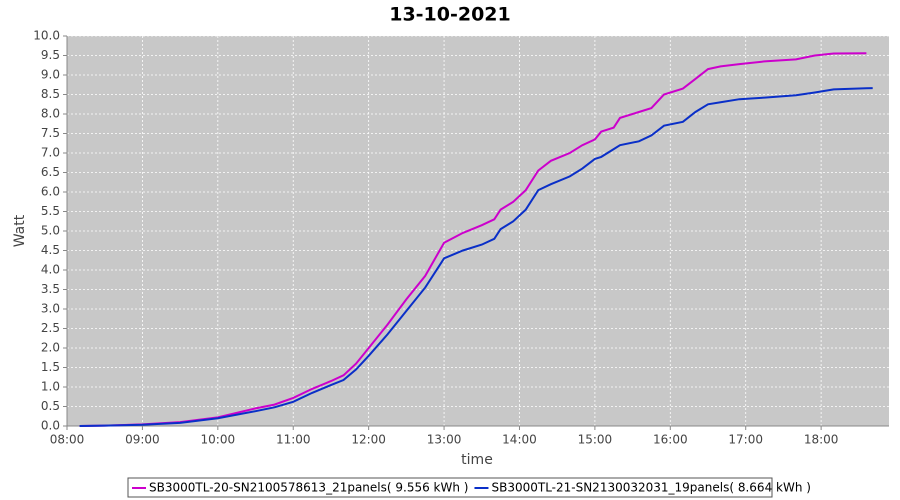  I want to click on y-axis-label: Watt, so click(20, 230).